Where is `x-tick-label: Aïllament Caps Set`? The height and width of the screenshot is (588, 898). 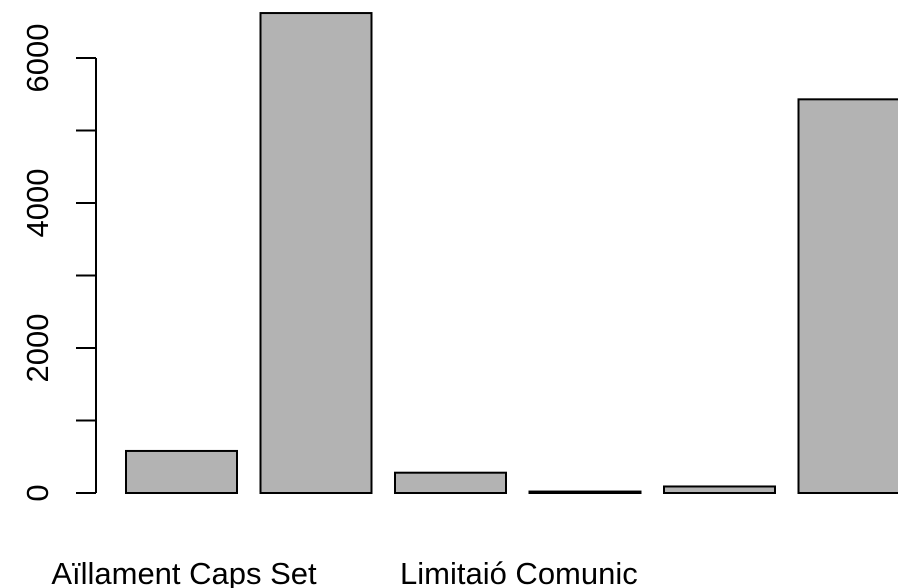 x-tick-label: Aïllament Caps Set is located at coordinates (184, 572).